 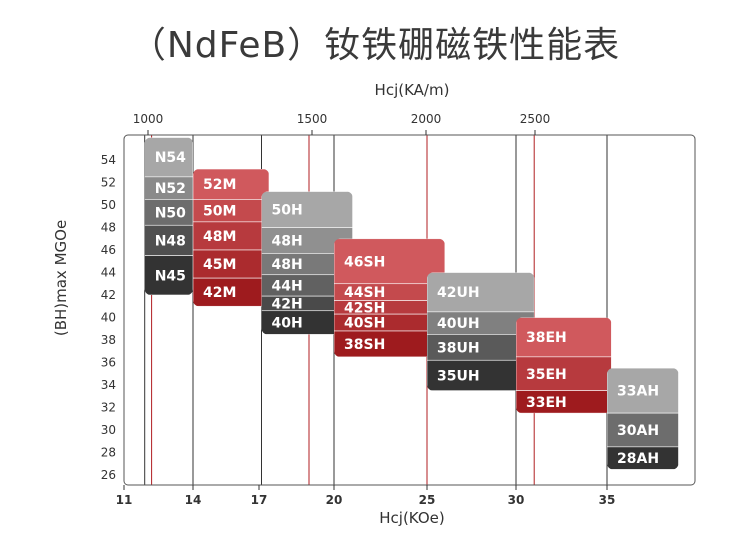 I want to click on grade-group: 38EH 35EH 33EH, so click(x=564, y=365).